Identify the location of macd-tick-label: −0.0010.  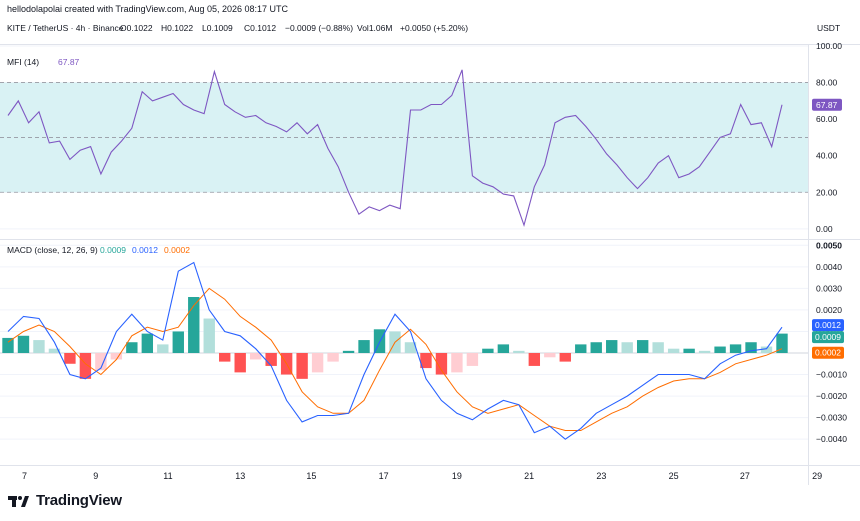
(831, 375).